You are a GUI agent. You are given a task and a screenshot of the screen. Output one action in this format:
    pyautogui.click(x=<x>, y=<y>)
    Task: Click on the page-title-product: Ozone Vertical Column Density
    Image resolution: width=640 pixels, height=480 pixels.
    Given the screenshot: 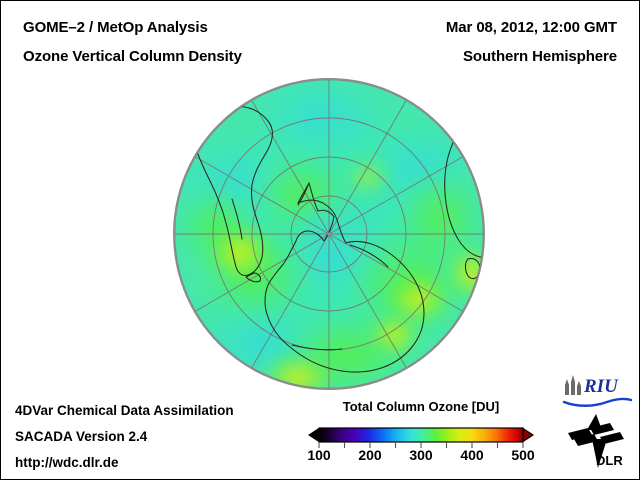 What is the action you would take?
    pyautogui.click(x=132, y=56)
    